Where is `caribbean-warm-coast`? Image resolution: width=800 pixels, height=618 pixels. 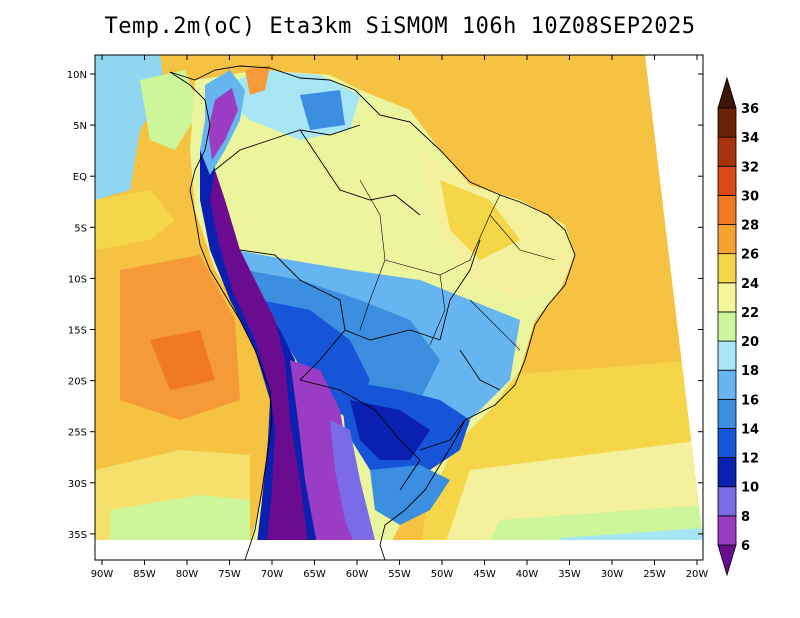
caribbean-warm-coast is located at coordinates (257, 80).